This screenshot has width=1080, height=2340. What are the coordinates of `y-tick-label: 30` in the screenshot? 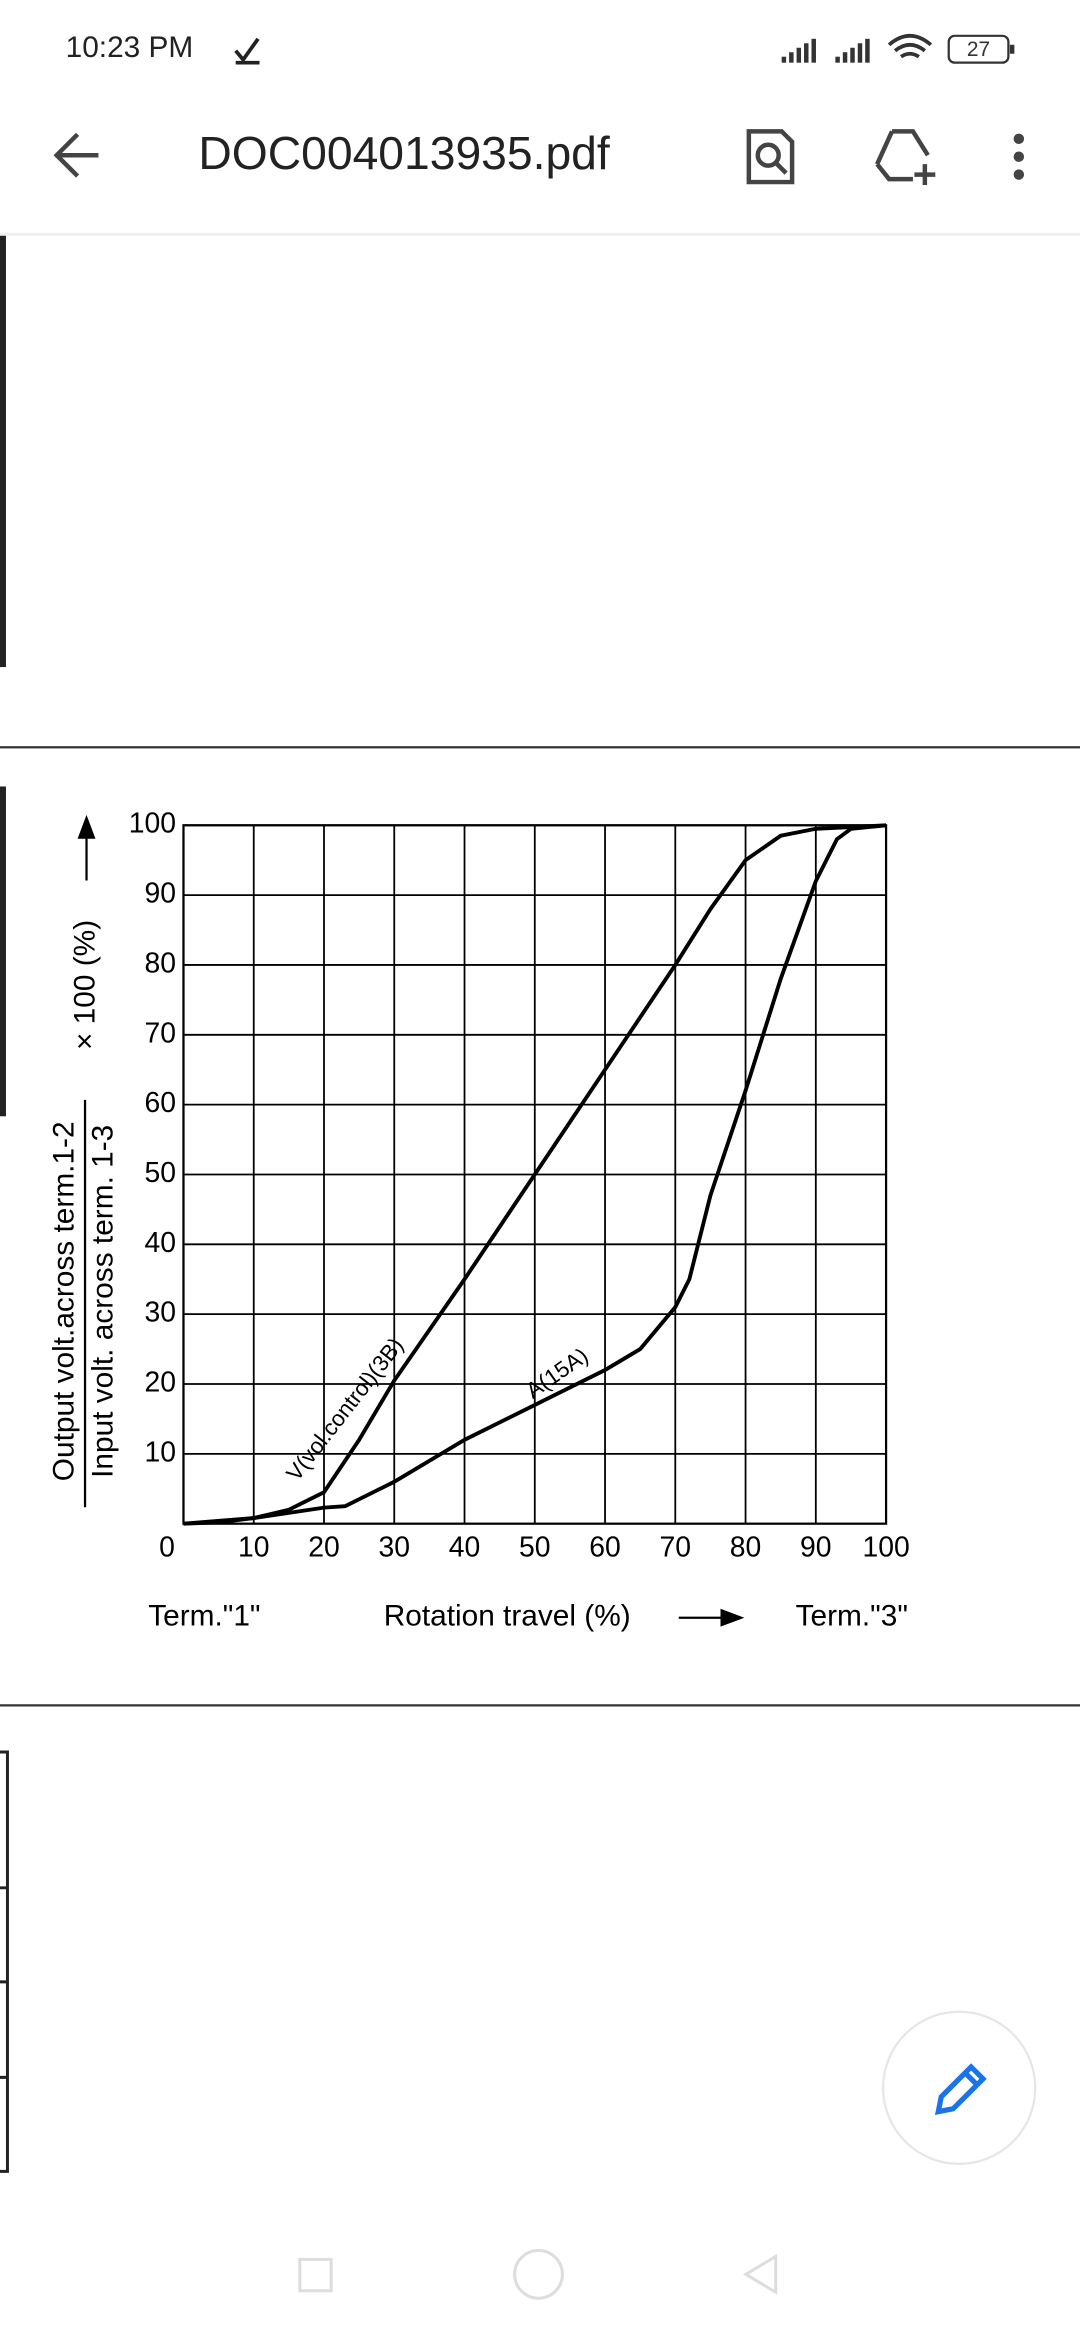 It's located at (161, 1313).